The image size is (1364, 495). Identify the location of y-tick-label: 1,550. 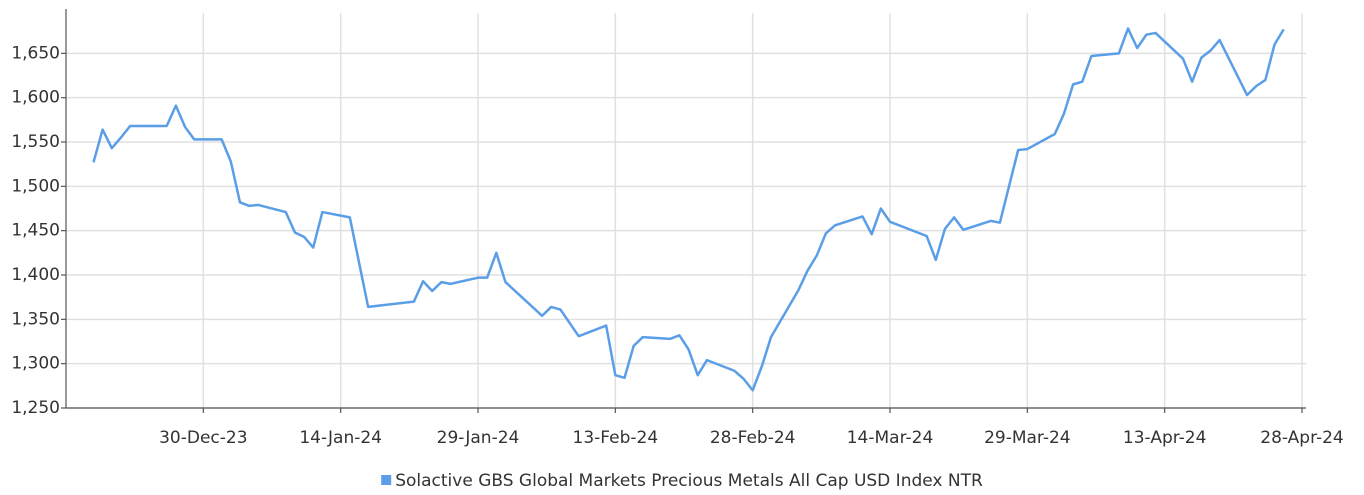
(35, 142).